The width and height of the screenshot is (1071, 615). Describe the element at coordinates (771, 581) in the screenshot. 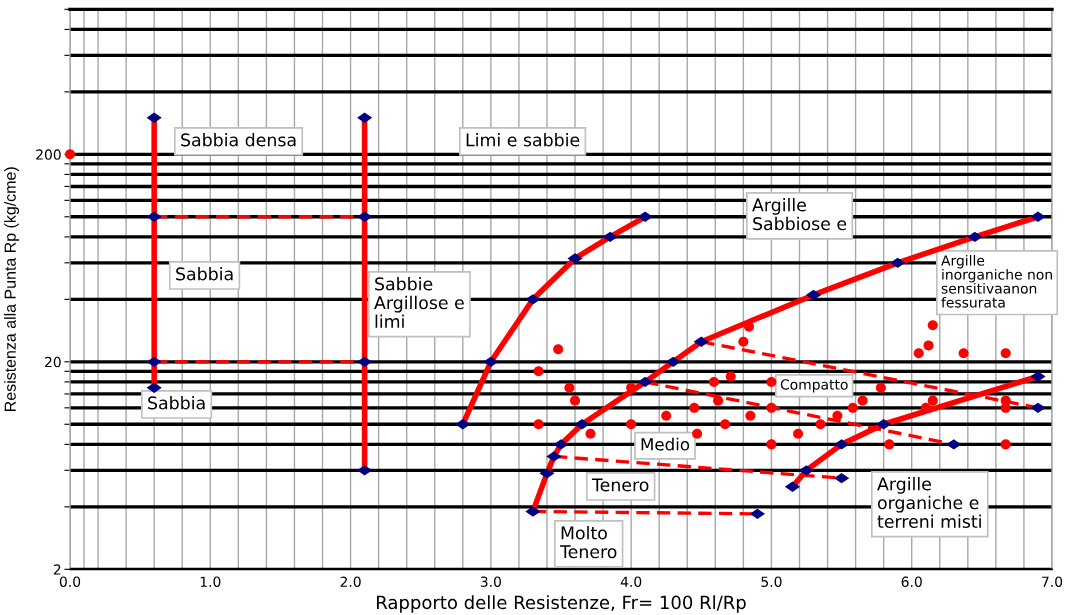

I see `x-tick-label: 5.0` at that location.